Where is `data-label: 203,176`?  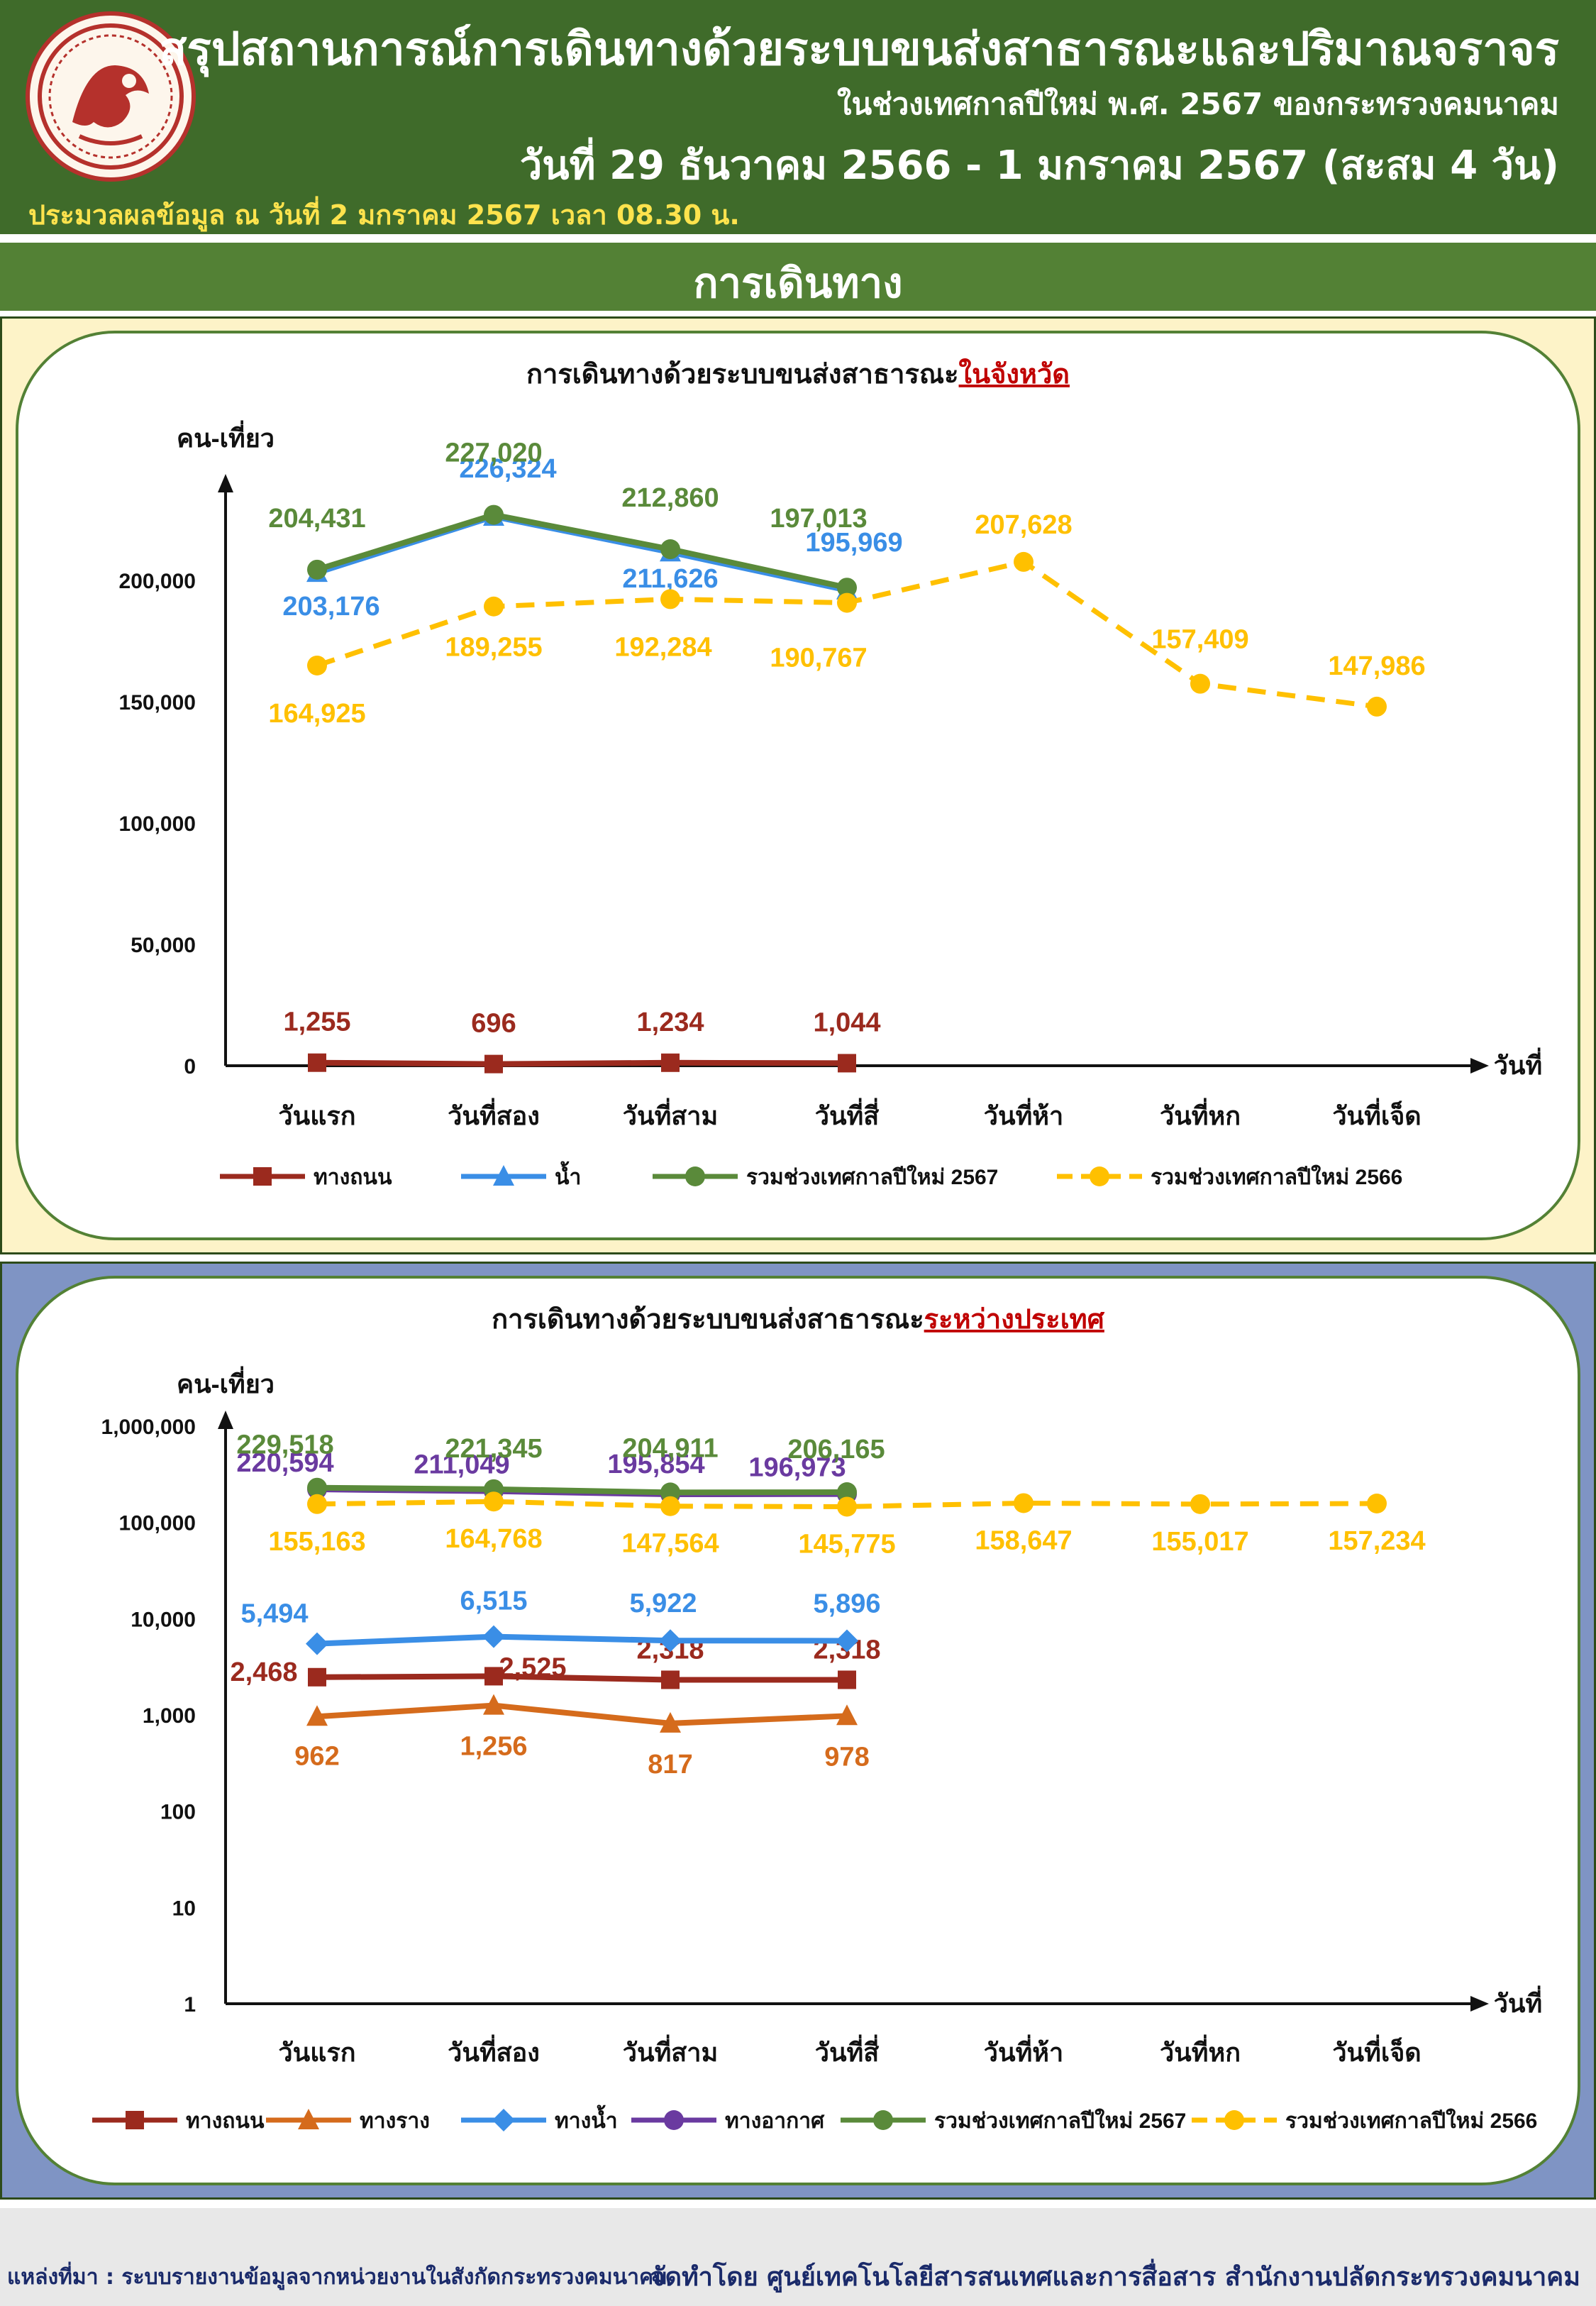
data-label: 203,176 is located at coordinates (330, 607).